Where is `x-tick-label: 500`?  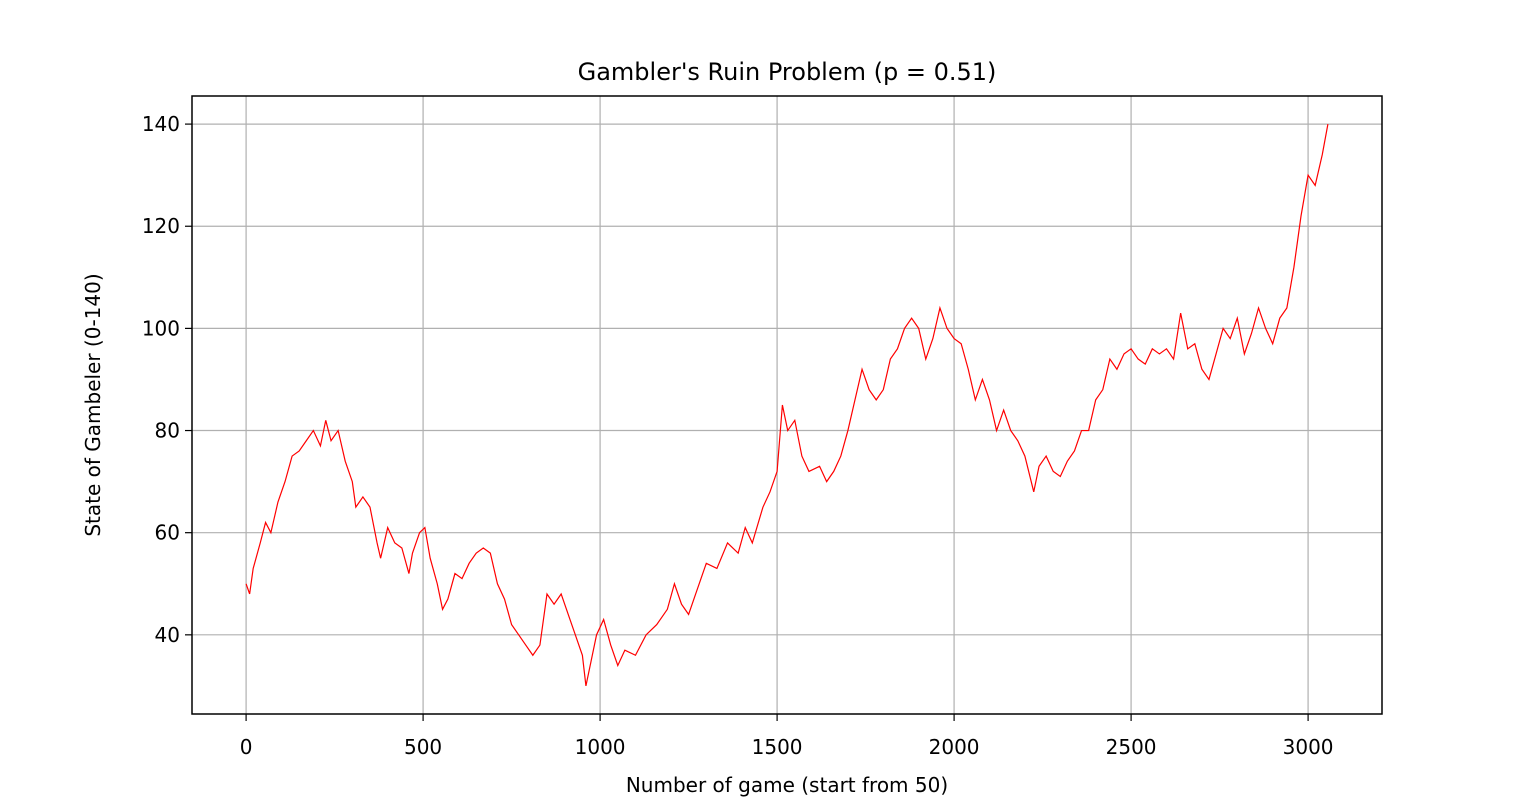
x-tick-label: 500 is located at coordinates (423, 747).